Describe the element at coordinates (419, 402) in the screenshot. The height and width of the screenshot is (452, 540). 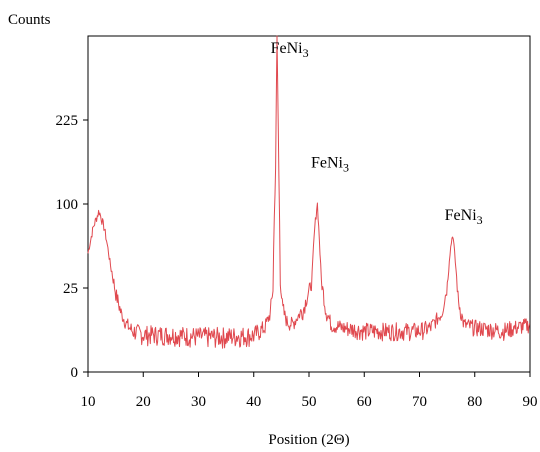
I see `x-tick-label: 70` at that location.